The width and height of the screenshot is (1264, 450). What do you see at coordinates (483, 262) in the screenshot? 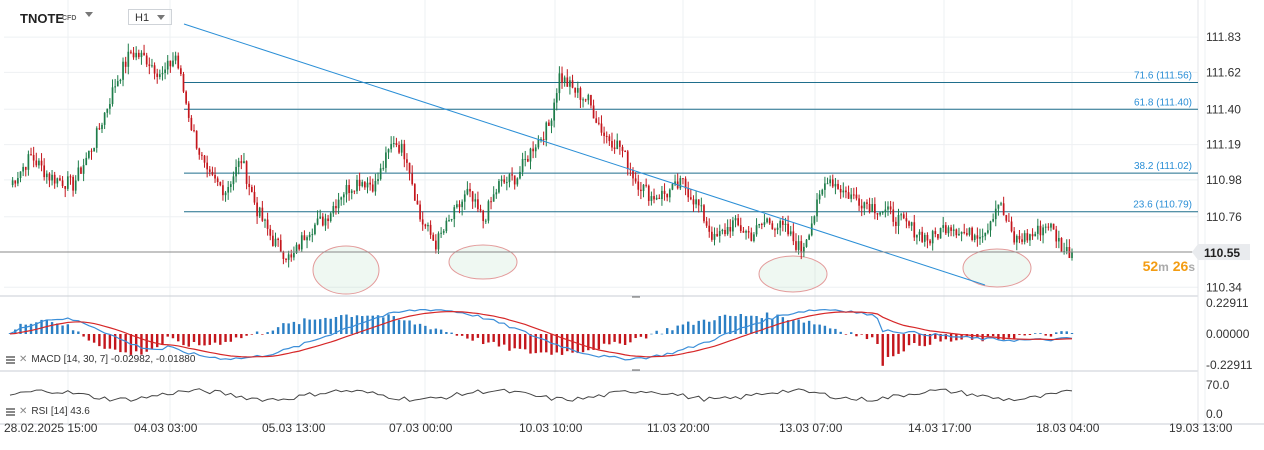
I see `support-zone-ellipse` at bounding box center [483, 262].